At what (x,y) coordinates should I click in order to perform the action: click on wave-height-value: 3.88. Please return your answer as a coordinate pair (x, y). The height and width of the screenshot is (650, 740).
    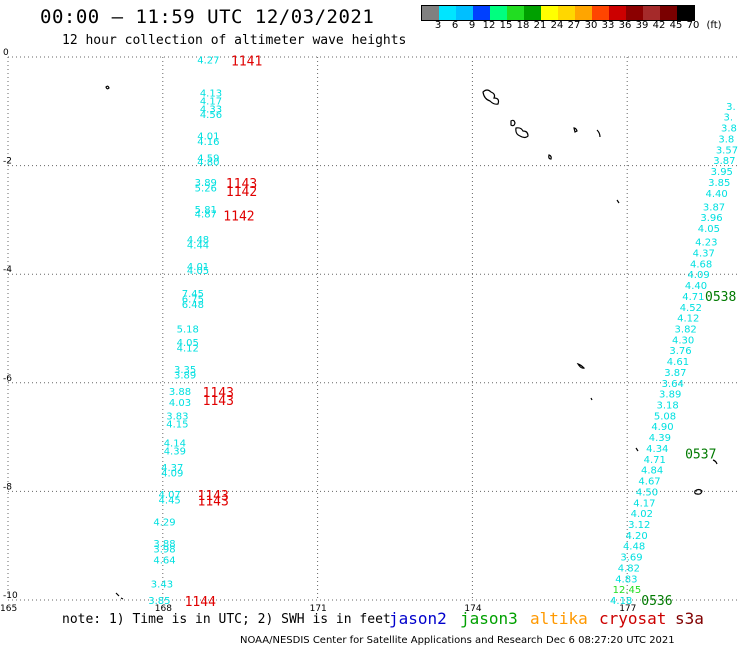
    Looking at the image, I should click on (180, 392).